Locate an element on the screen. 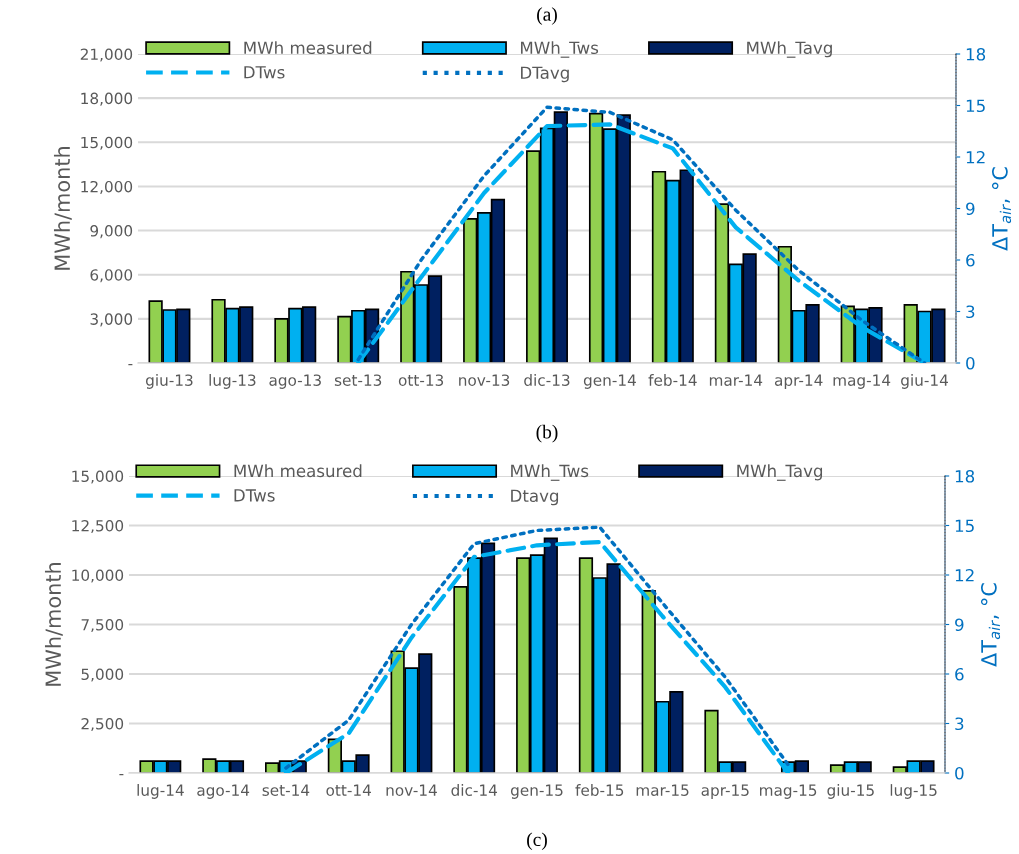 Image resolution: width=1019 pixels, height=854 pixels. x-tick-label: nov-14 is located at coordinates (411, 790).